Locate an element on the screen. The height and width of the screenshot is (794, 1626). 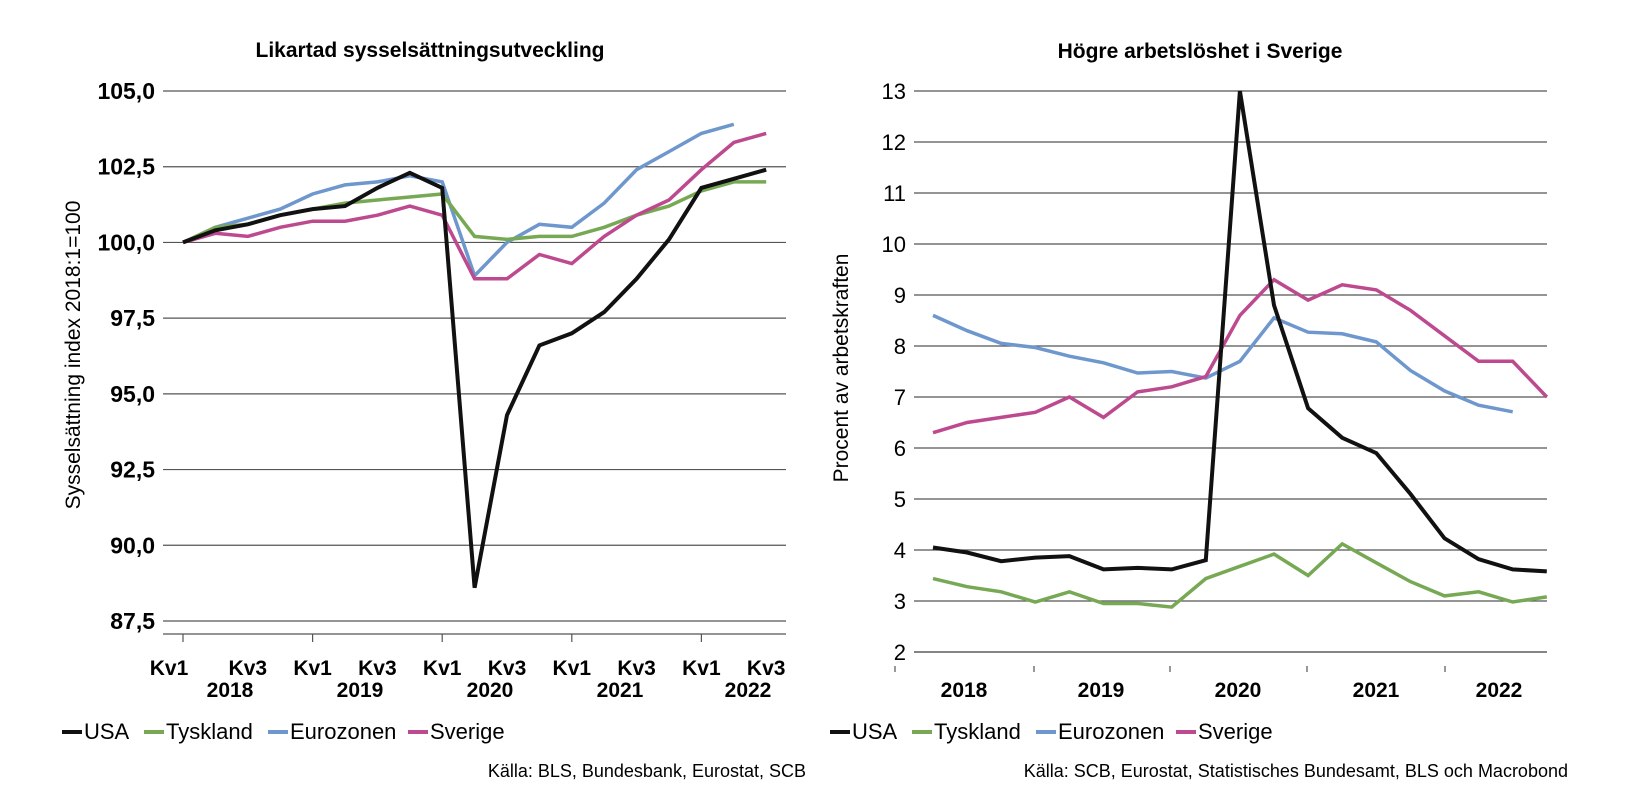
y-tick-label: 7 is located at coordinates (900, 397).